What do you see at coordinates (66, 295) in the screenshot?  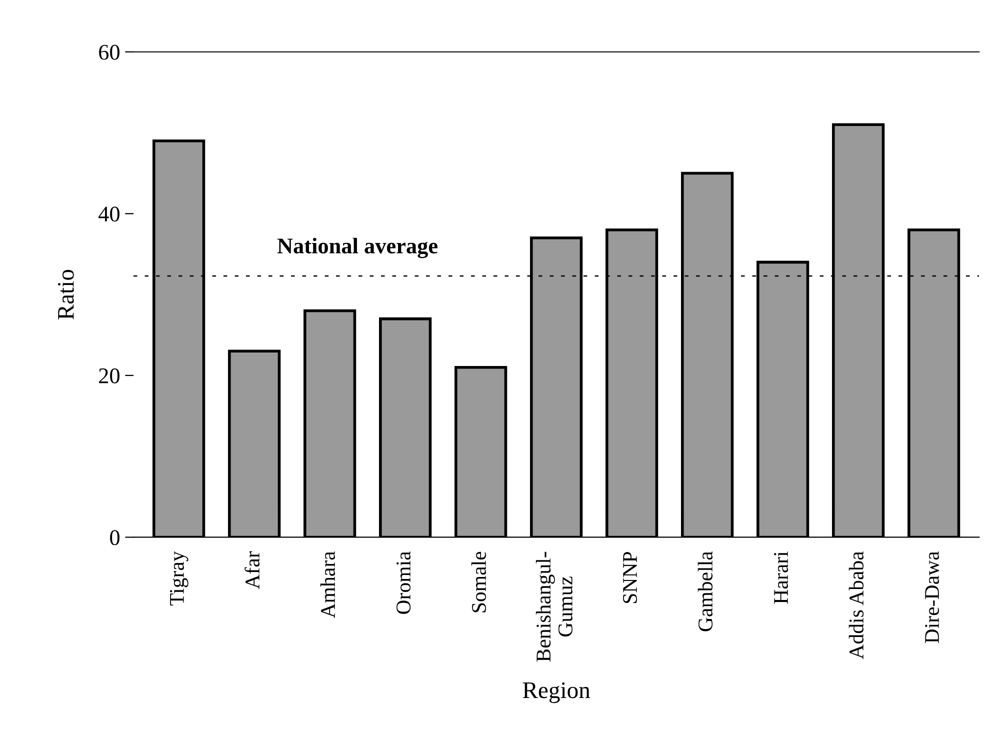 I see `y-axis-title: Ratio` at bounding box center [66, 295].